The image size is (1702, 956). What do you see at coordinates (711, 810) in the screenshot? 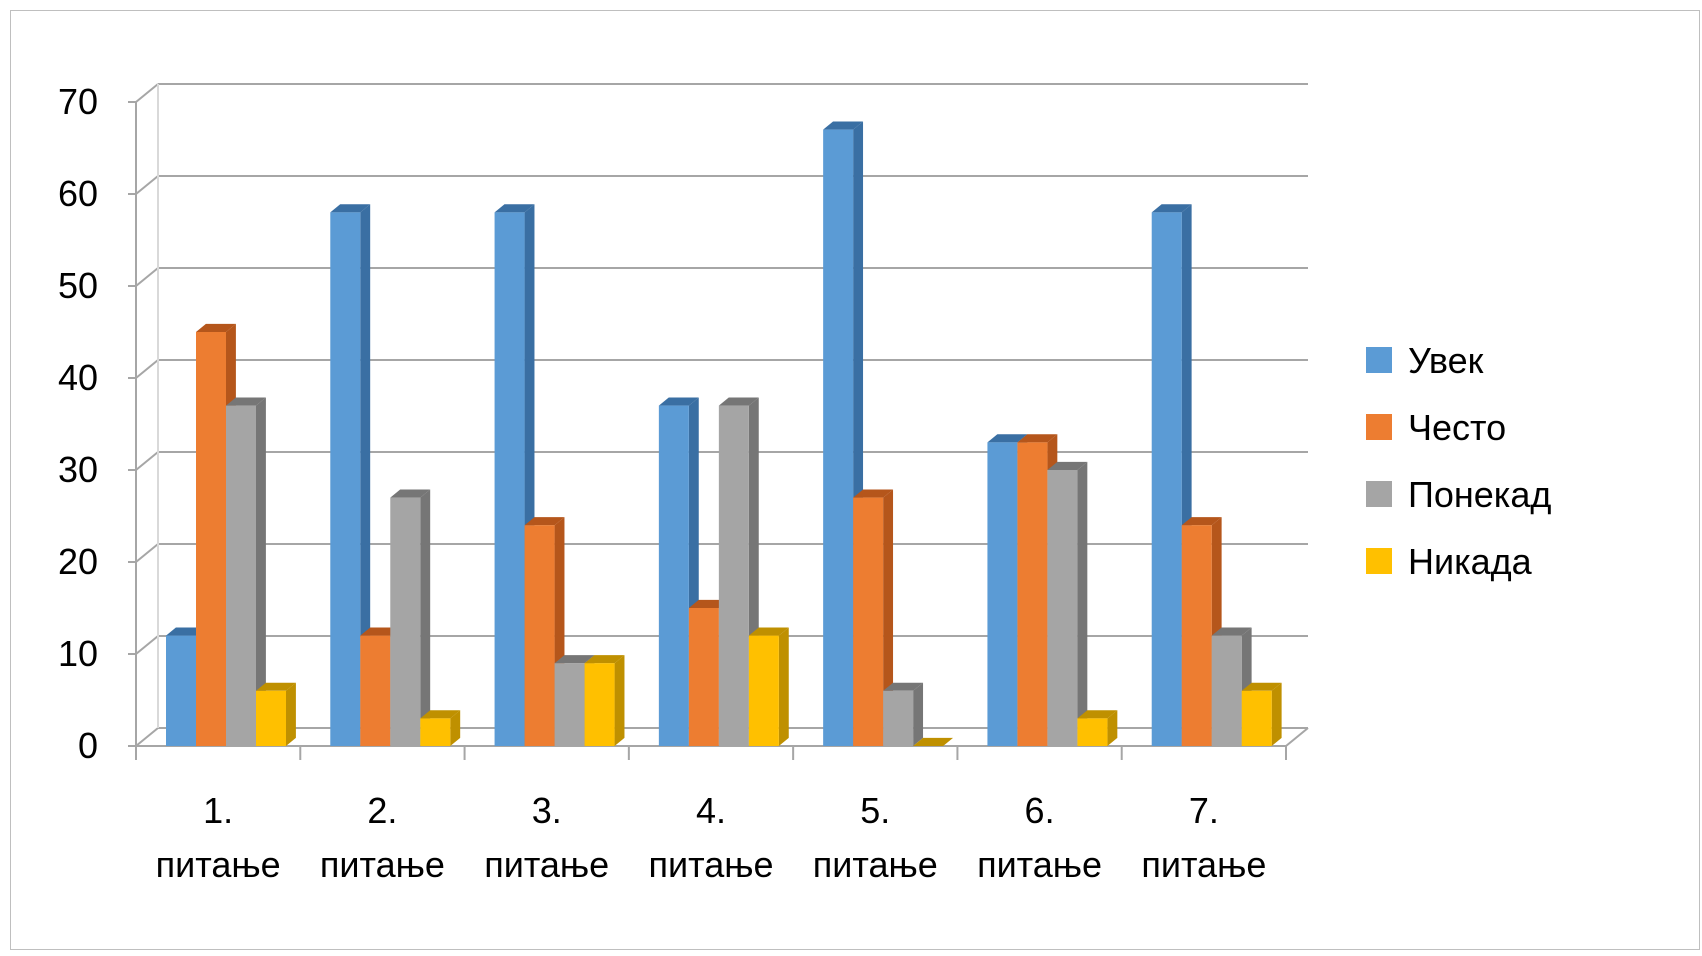
I see `x-tick-label: 4.` at bounding box center [711, 810].